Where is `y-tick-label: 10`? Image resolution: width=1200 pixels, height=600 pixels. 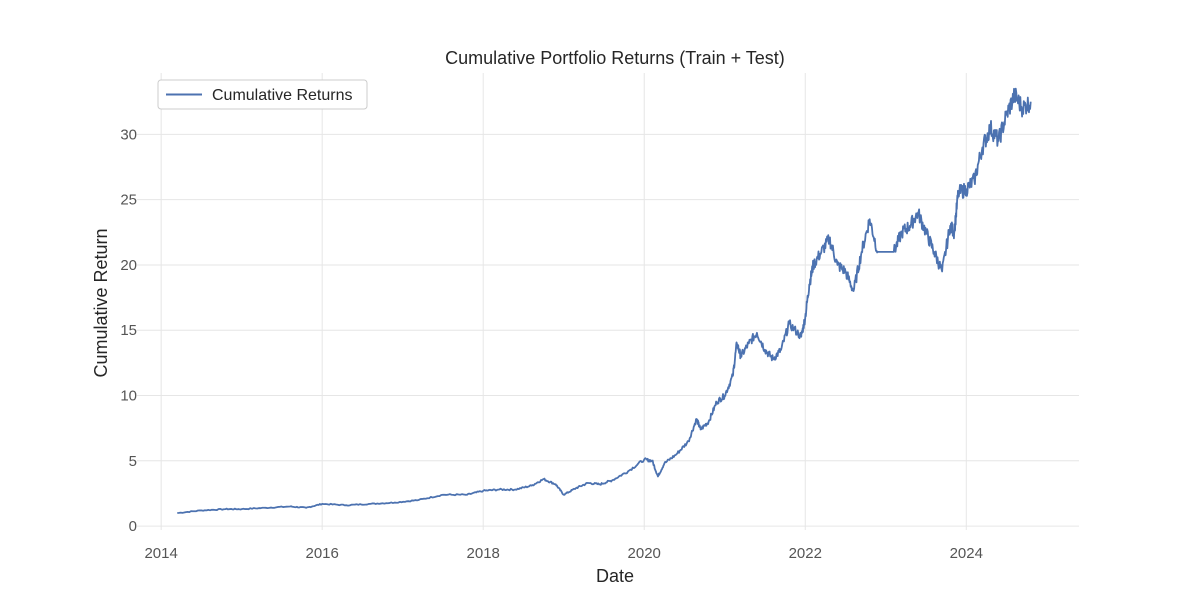 y-tick-label: 10 is located at coordinates (128, 396).